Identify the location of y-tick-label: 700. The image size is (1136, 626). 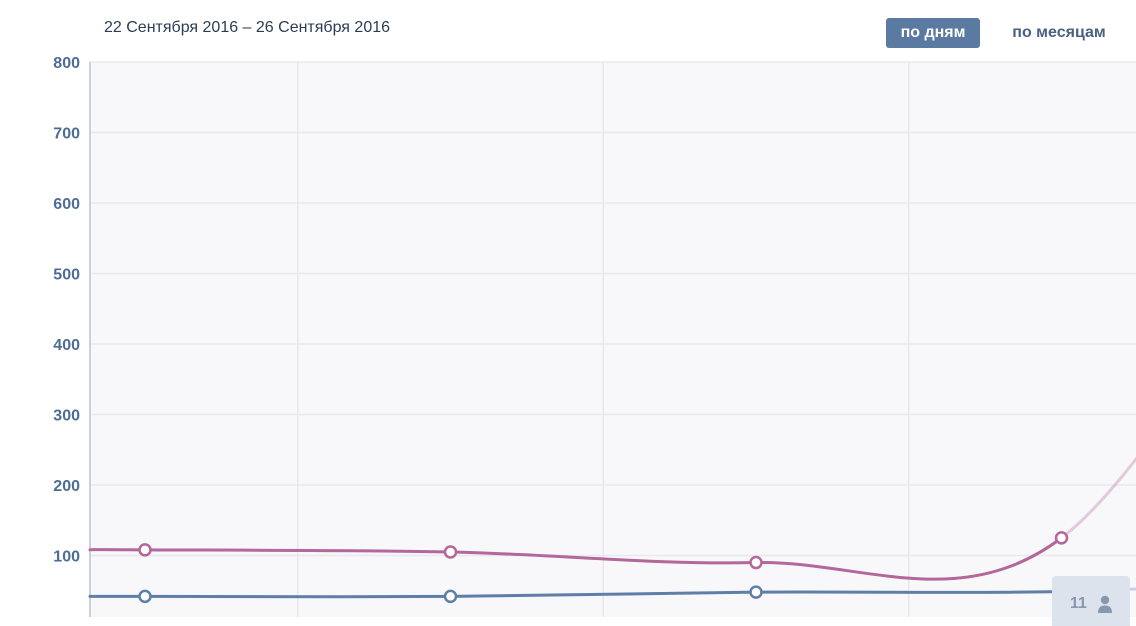
(66, 134).